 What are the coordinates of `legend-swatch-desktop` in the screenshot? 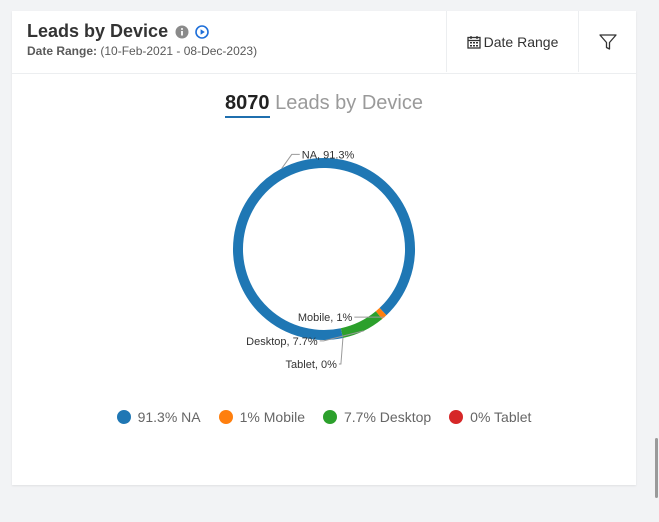 It's located at (330, 417).